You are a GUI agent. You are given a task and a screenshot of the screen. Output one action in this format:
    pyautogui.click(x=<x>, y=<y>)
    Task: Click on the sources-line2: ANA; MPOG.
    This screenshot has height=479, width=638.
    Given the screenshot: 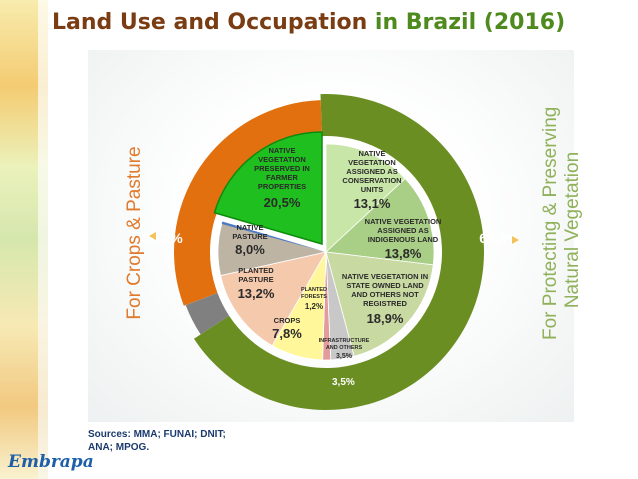 What is the action you would take?
    pyautogui.click(x=119, y=447)
    